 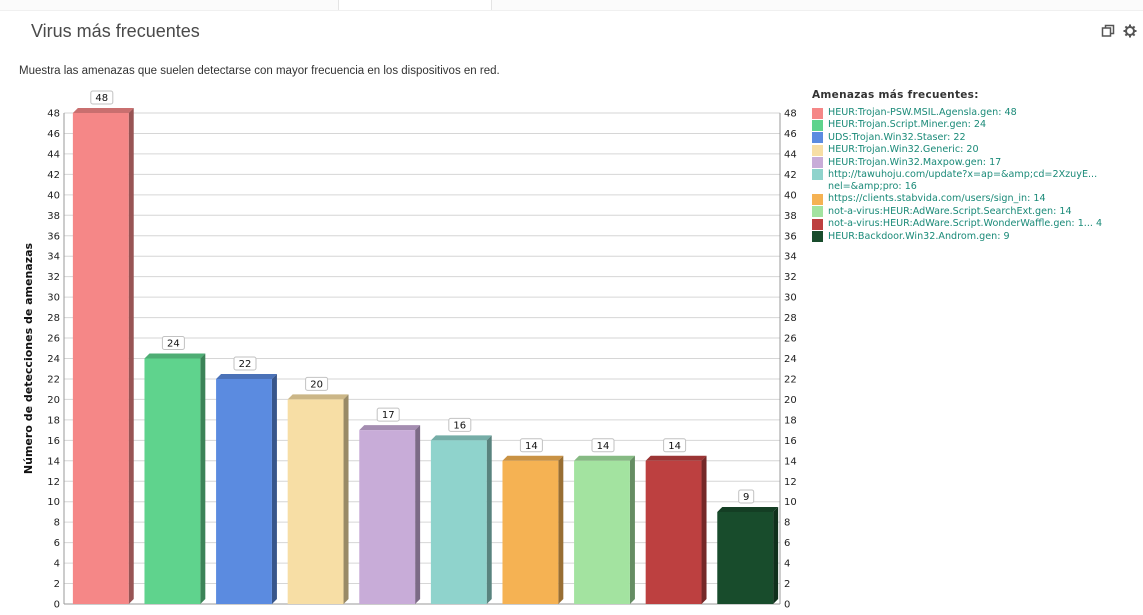 I want to click on legend-item: HEUR:Trojan.Win32.Maxpow.gen: 17, so click(x=974, y=163).